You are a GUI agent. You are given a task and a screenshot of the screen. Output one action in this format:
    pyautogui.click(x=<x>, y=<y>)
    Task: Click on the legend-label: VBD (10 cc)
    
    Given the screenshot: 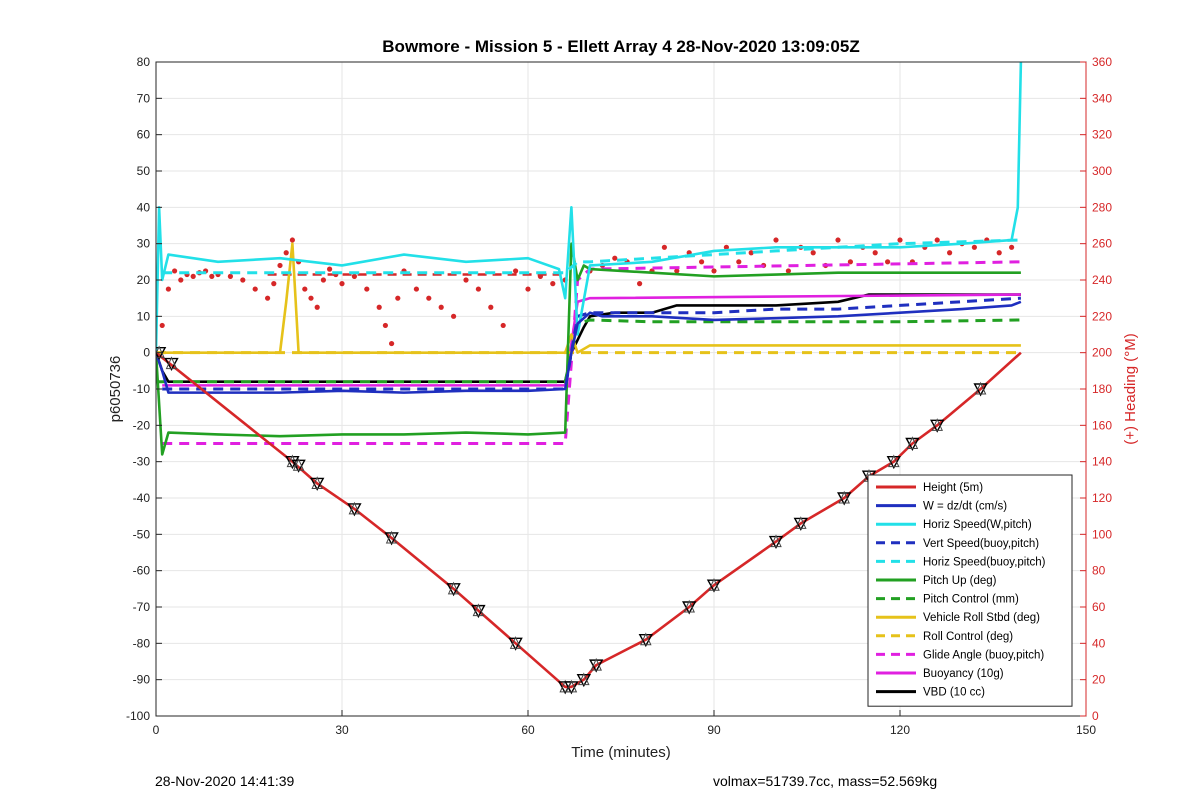 What is the action you would take?
    pyautogui.click(x=954, y=693)
    